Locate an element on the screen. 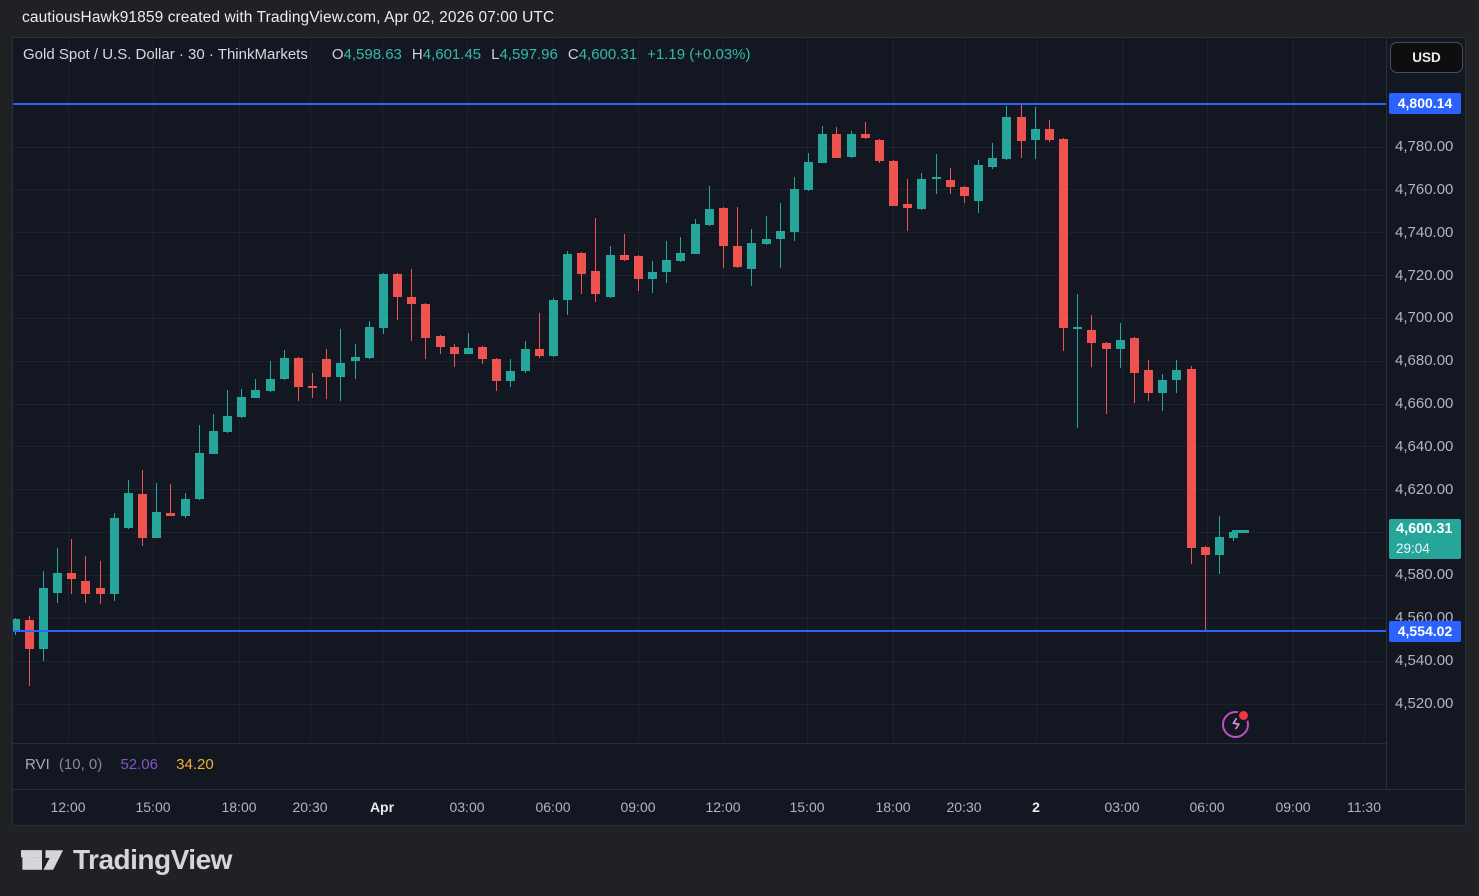 The height and width of the screenshot is (896, 1479). tradingview-logo: TradingView is located at coordinates (126, 860).